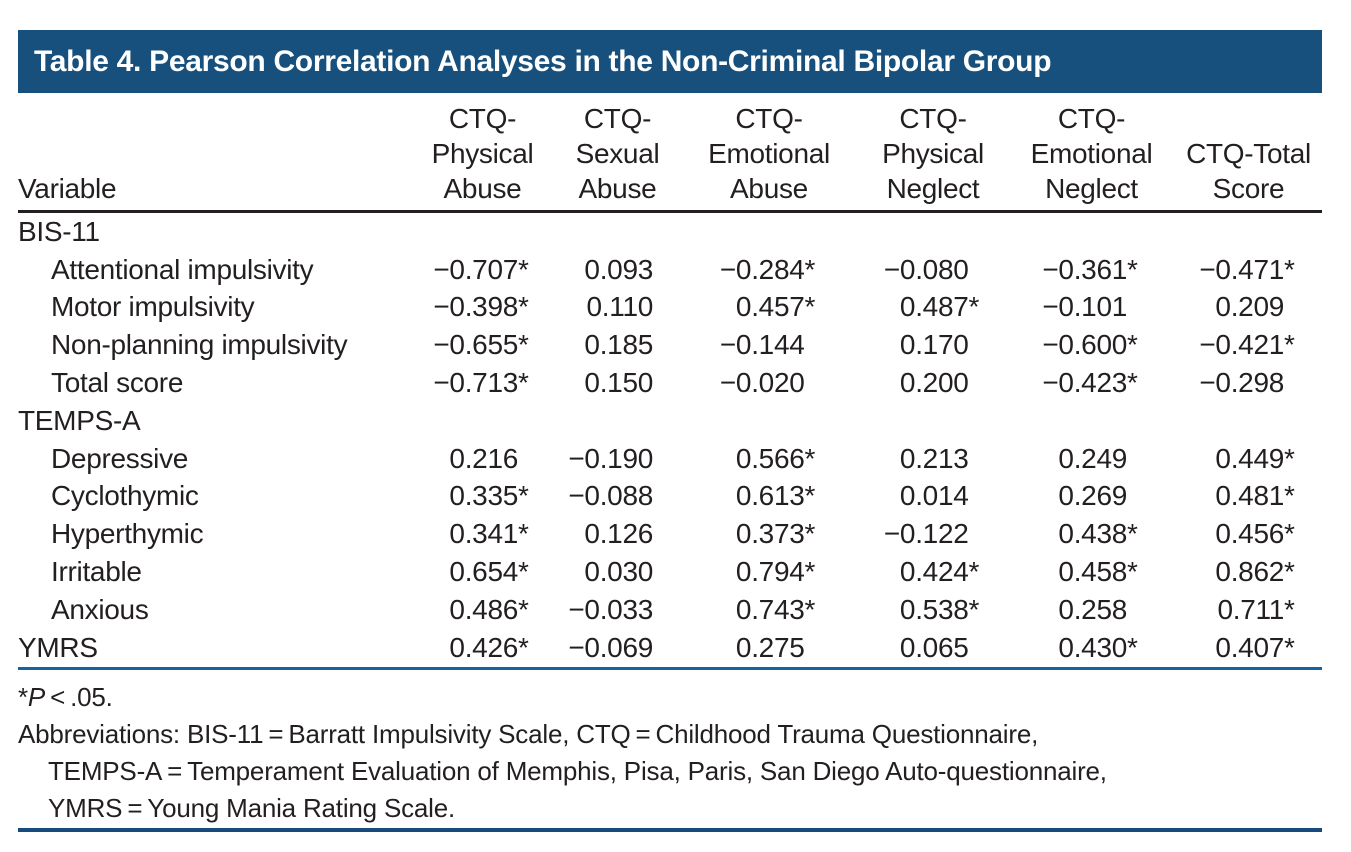 This screenshot has height=852, width=1351. I want to click on value-cell: 0.249, so click(1092, 458).